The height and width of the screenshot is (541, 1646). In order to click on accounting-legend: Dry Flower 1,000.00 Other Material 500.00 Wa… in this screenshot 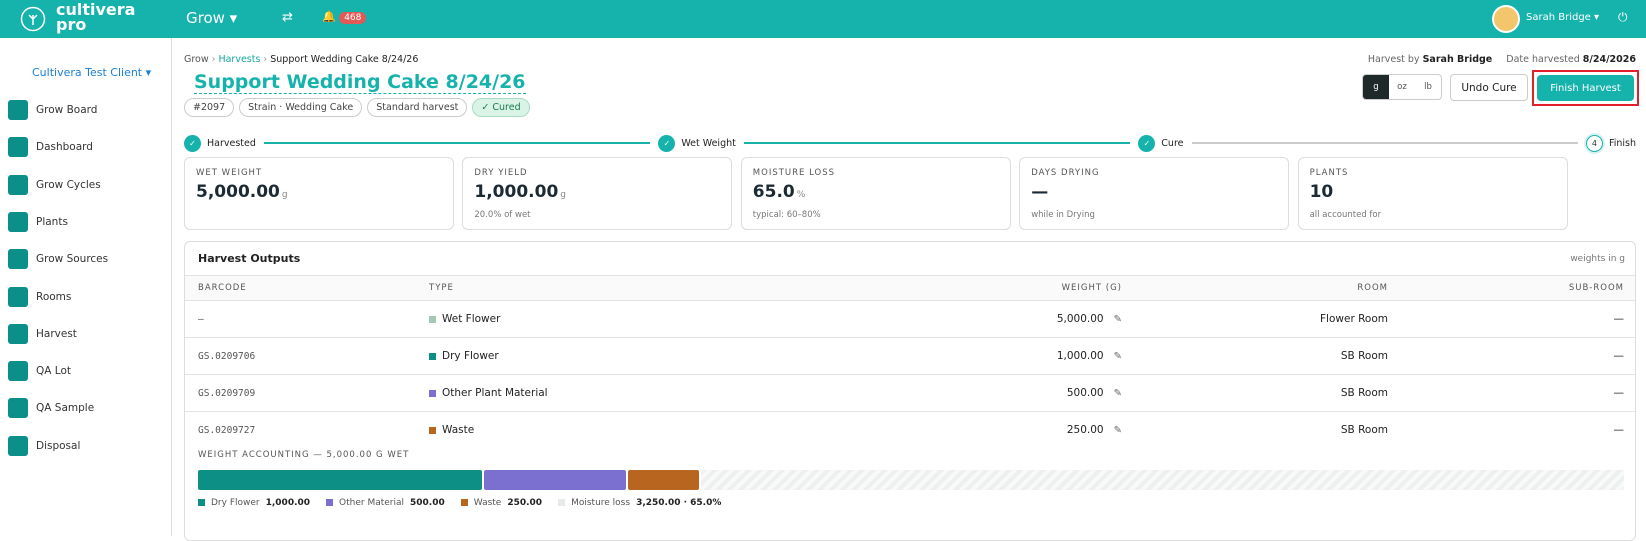, I will do `click(459, 503)`.